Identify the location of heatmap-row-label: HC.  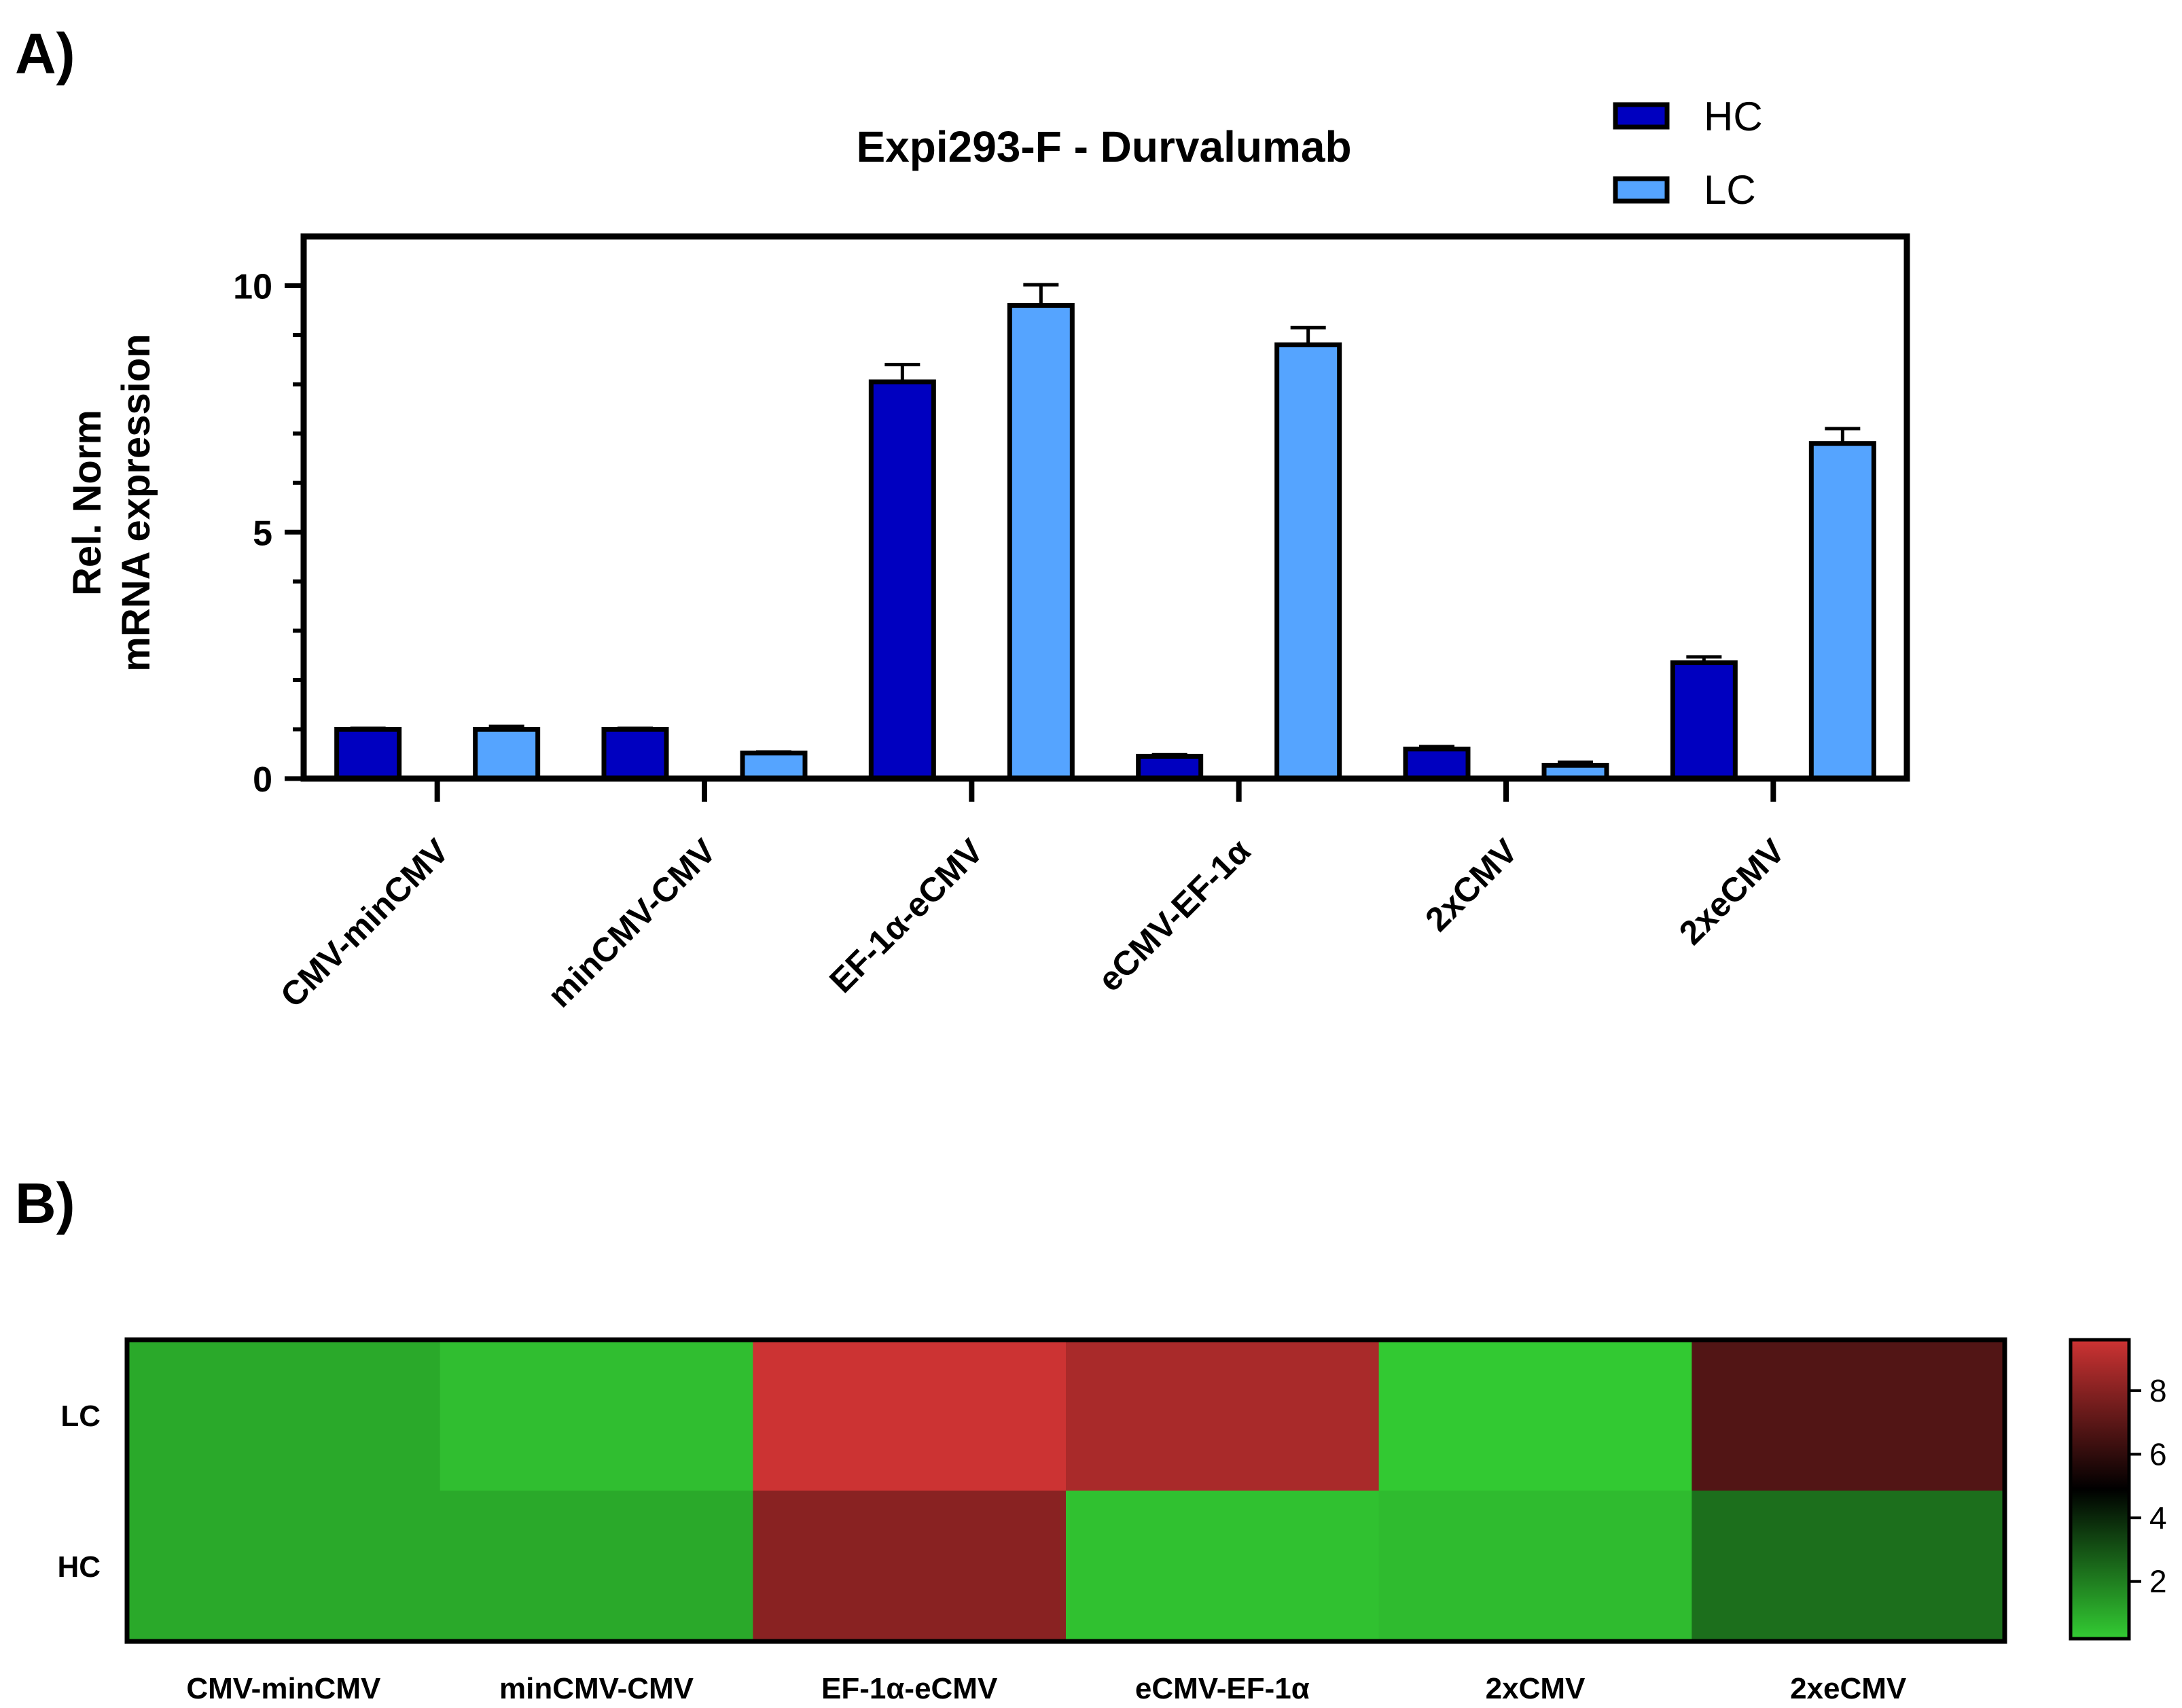
(79, 1567).